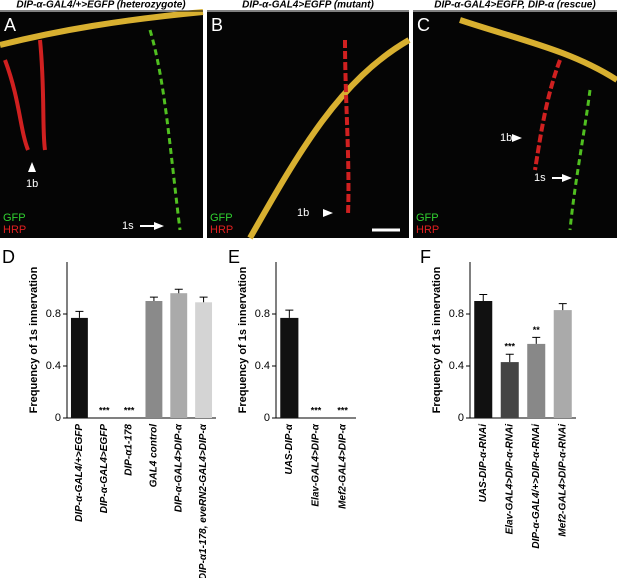 The image size is (617, 583). Describe the element at coordinates (104, 469) in the screenshot. I see `x-tick-label: DIP-α-GAL4>EGFP` at that location.